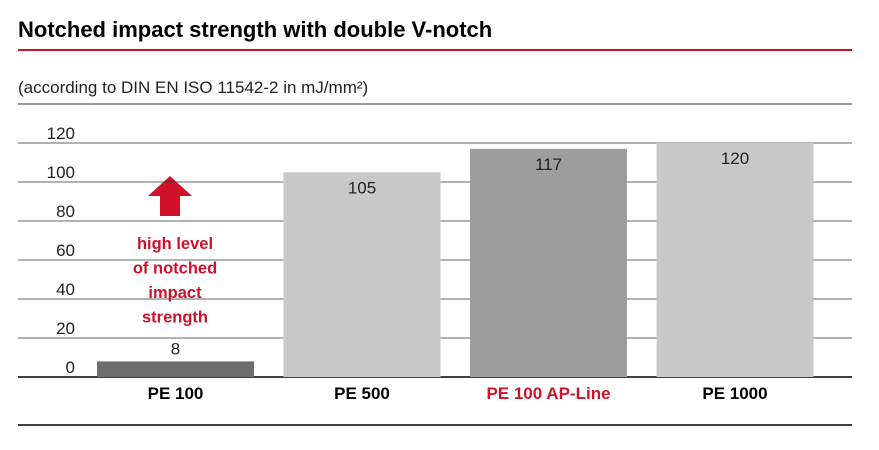  I want to click on arrow-icon, so click(170, 196).